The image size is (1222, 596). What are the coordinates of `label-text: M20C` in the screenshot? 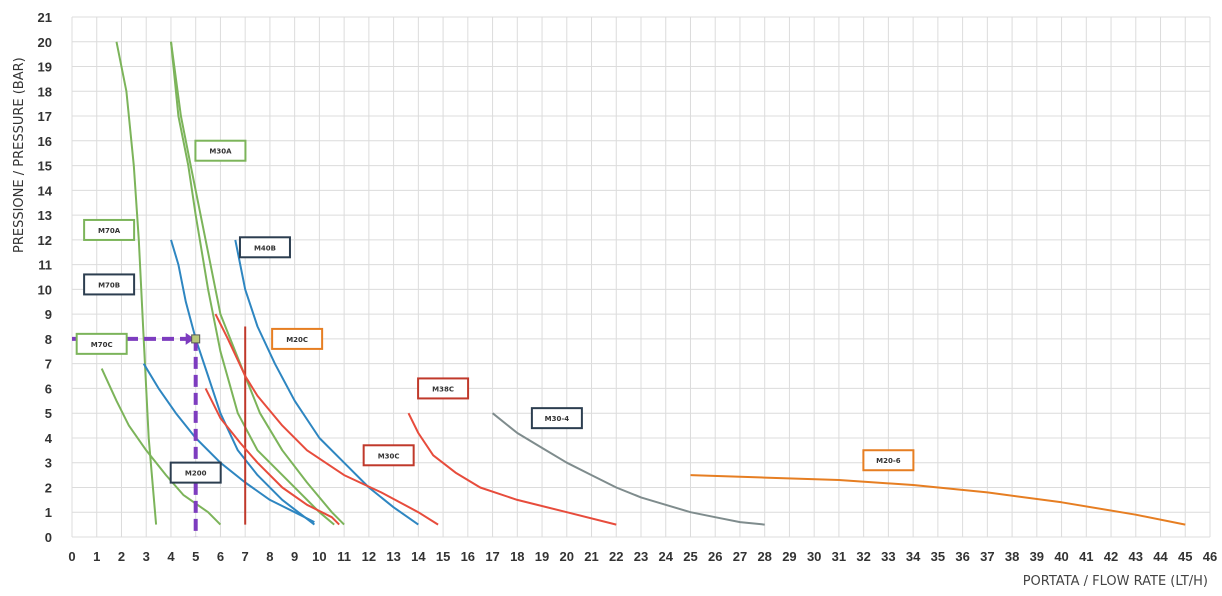 It's located at (297, 340).